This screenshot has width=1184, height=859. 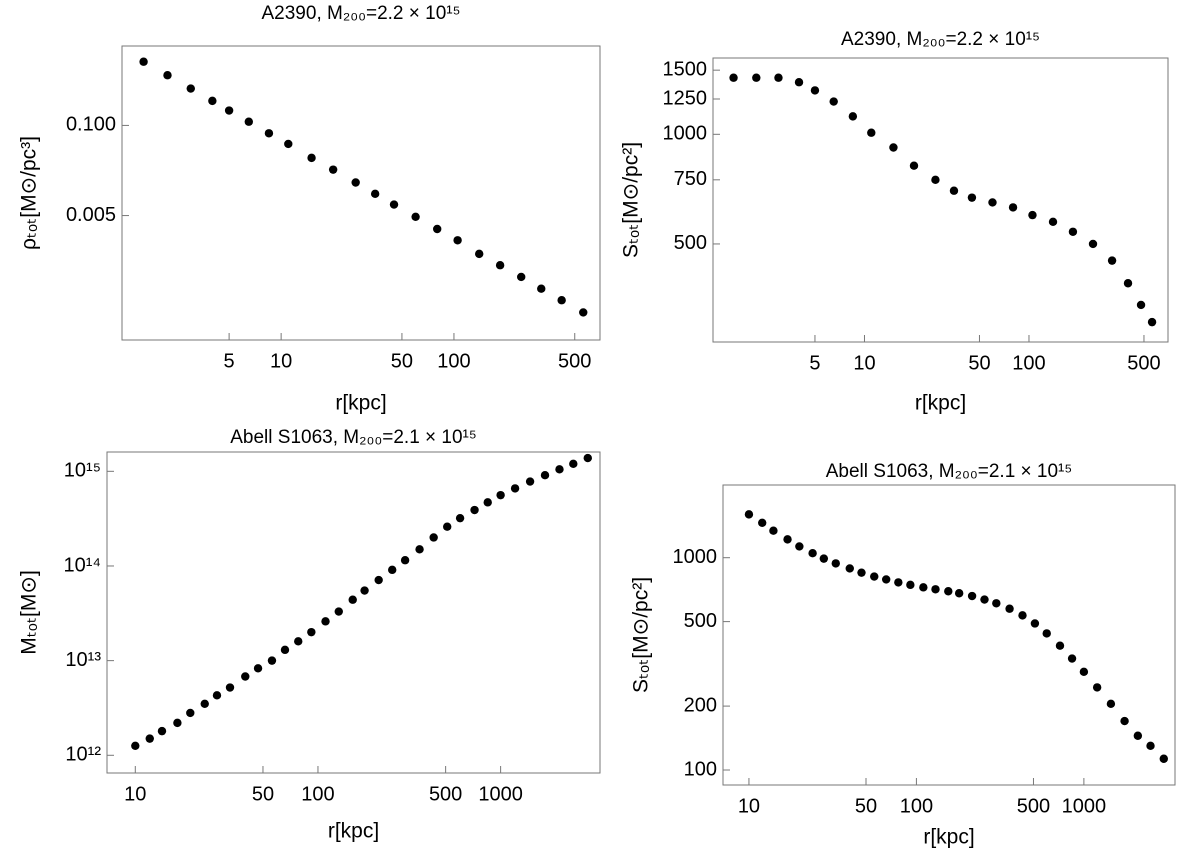 What do you see at coordinates (979, 363) in the screenshot?
I see `x-tick-label: 50` at bounding box center [979, 363].